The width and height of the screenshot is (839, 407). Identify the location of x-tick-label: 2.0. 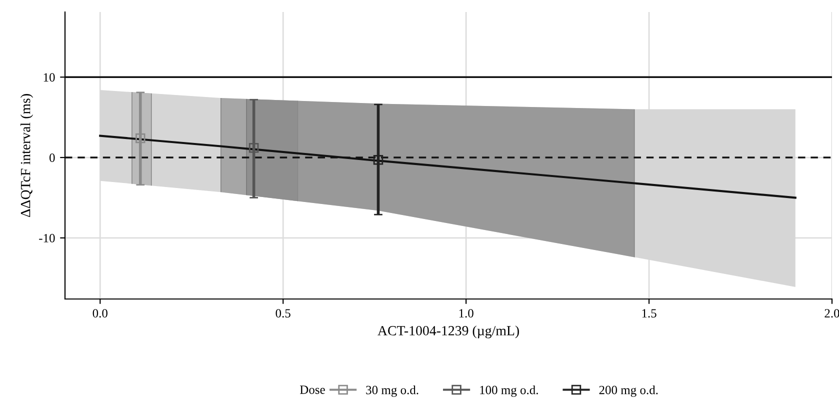
(831, 313).